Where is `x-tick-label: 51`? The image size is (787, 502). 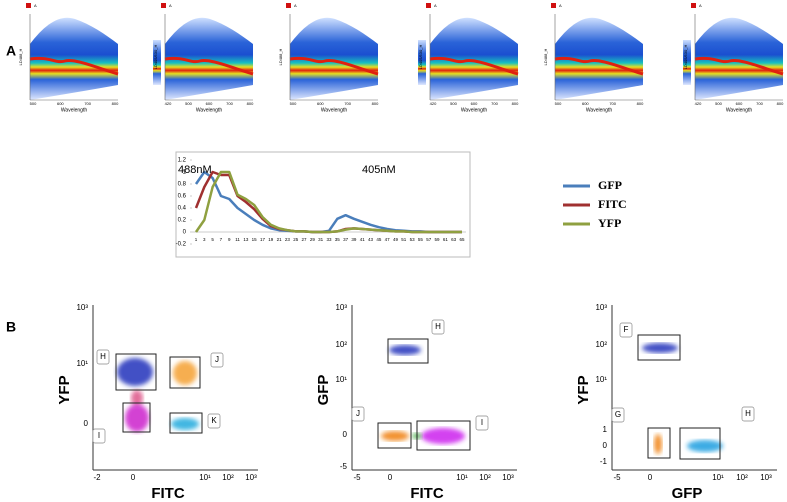 x-tick-label: 51 is located at coordinates (404, 239).